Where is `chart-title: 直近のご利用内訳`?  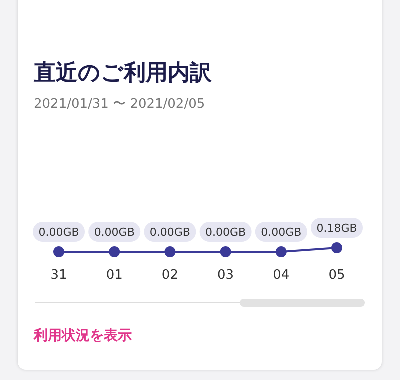 chart-title: 直近のご利用内訳 is located at coordinates (123, 74).